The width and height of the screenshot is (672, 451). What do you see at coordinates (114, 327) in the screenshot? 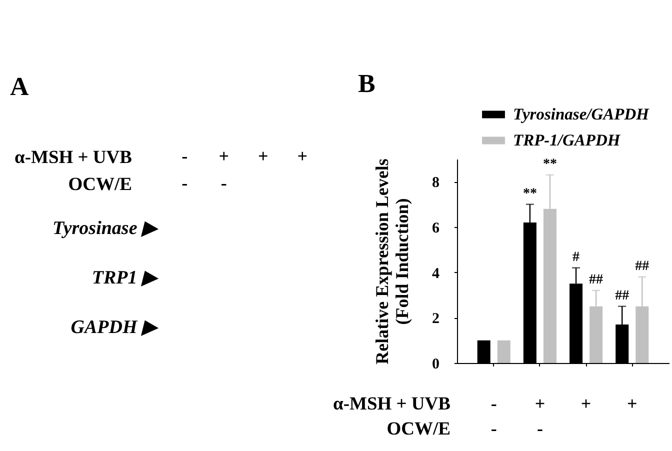
I see `text: GAPDH ▶` at bounding box center [114, 327].